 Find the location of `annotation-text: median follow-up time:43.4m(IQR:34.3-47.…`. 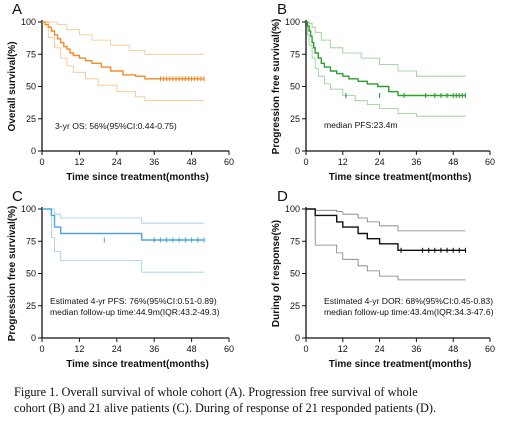

annotation-text: median follow-up time:43.4m(IQR:34.3-47.… is located at coordinates (409, 312).